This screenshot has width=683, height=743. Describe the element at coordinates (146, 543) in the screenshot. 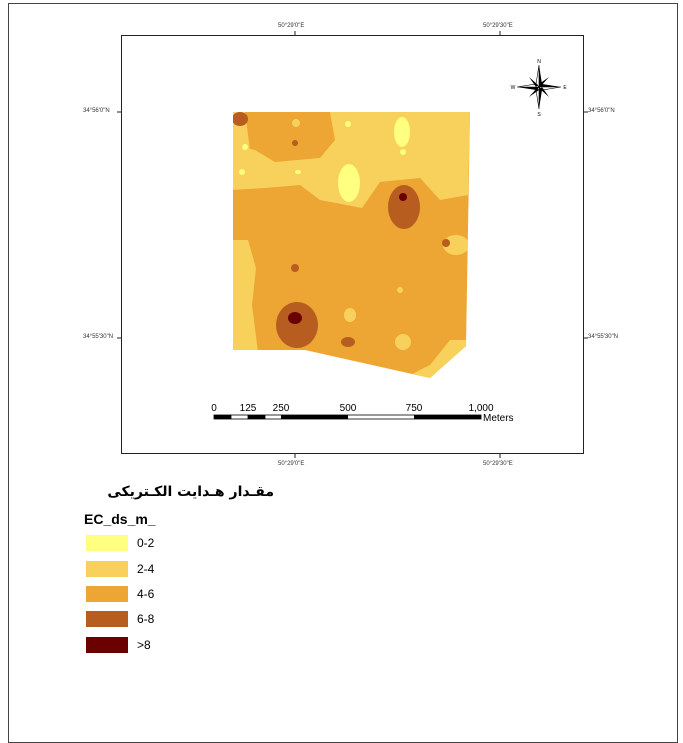

I see `legend-label: 0-2` at that location.